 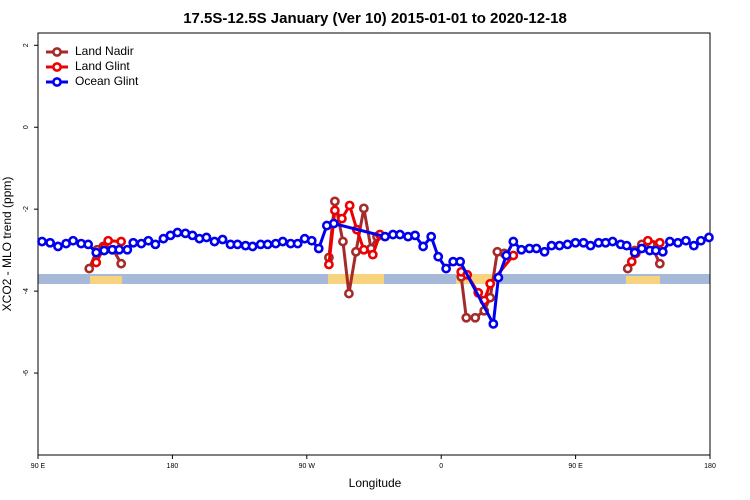 I want to click on legend-label: Land Nadir, so click(x=104, y=51).